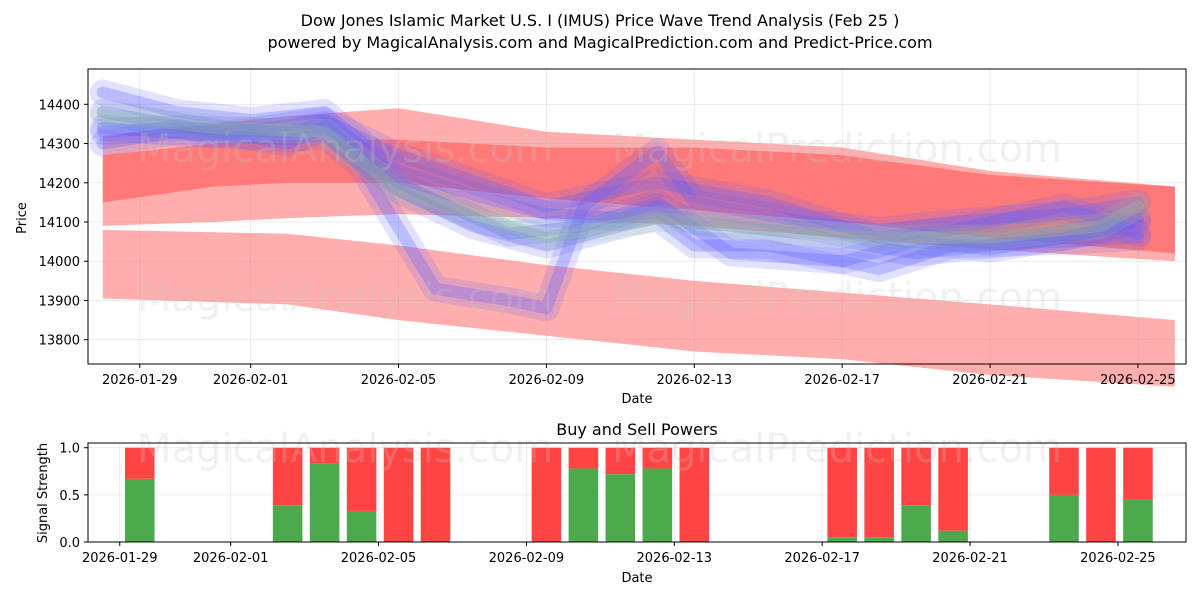 This screenshot has height=604, width=1200. Describe the element at coordinates (59, 184) in the screenshot. I see `price-y-tick-label: 14200` at that location.